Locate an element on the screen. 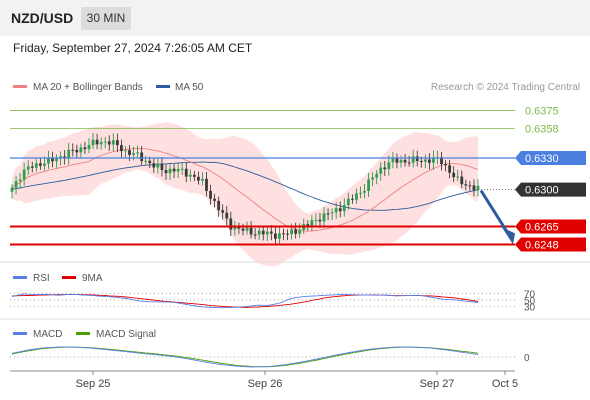 The image size is (590, 400). rsi-9ma-line is located at coordinates (245, 301).